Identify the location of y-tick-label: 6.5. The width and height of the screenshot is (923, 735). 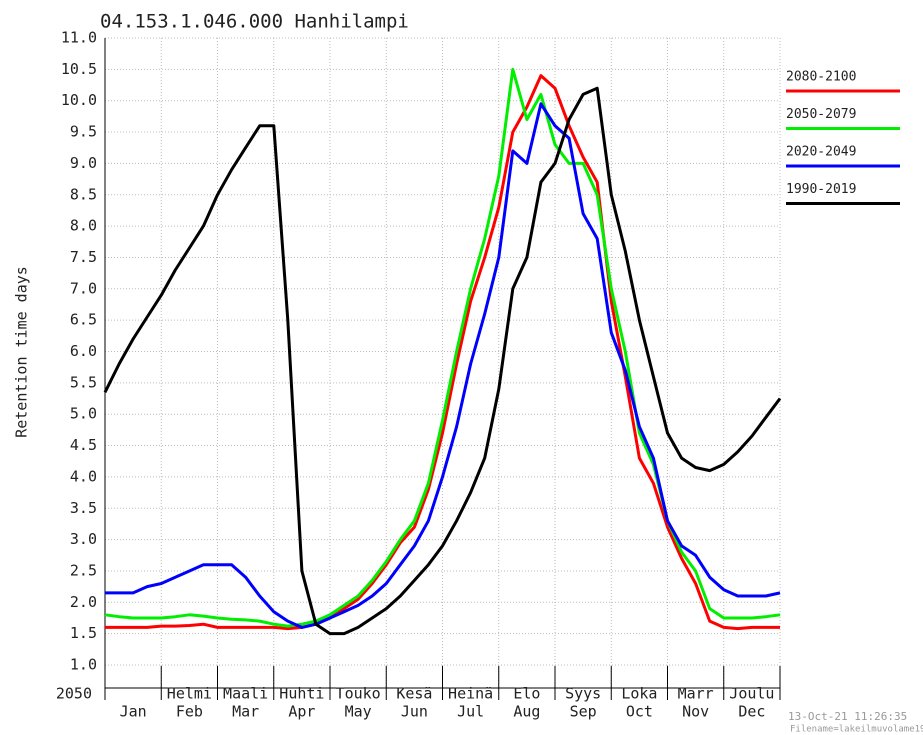
(83, 320).